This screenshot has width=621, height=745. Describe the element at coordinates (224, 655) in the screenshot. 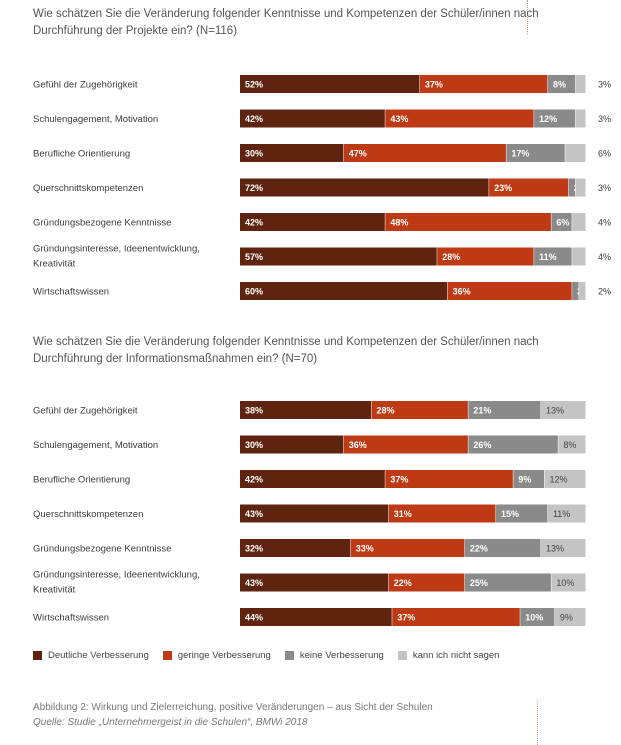

I see `legend-label-gering: geringe Verbesserung` at that location.